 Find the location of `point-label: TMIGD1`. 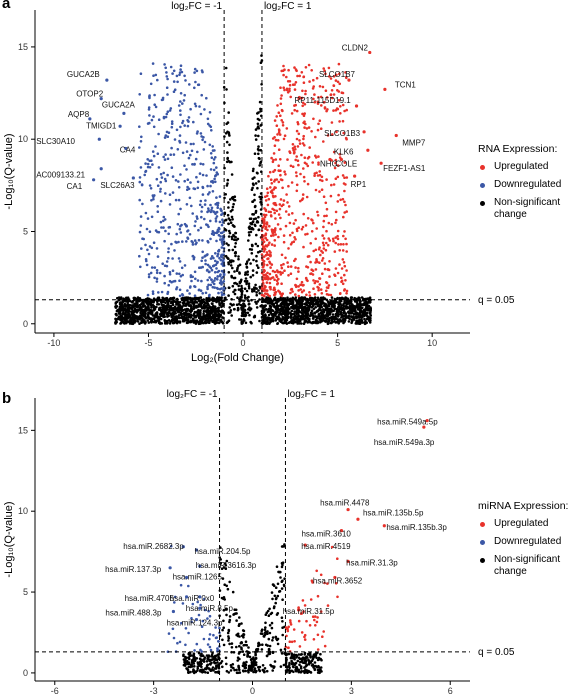

point-label: TMIGD1 is located at coordinates (101, 125).